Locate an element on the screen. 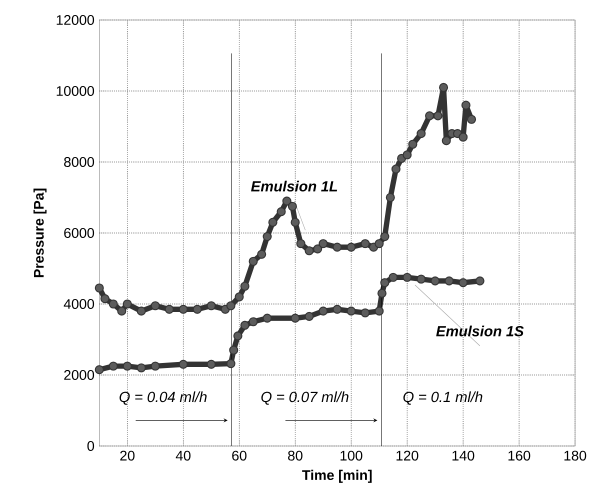 Image resolution: width=603 pixels, height=491 pixels. x-tick-label: 20 is located at coordinates (127, 455).